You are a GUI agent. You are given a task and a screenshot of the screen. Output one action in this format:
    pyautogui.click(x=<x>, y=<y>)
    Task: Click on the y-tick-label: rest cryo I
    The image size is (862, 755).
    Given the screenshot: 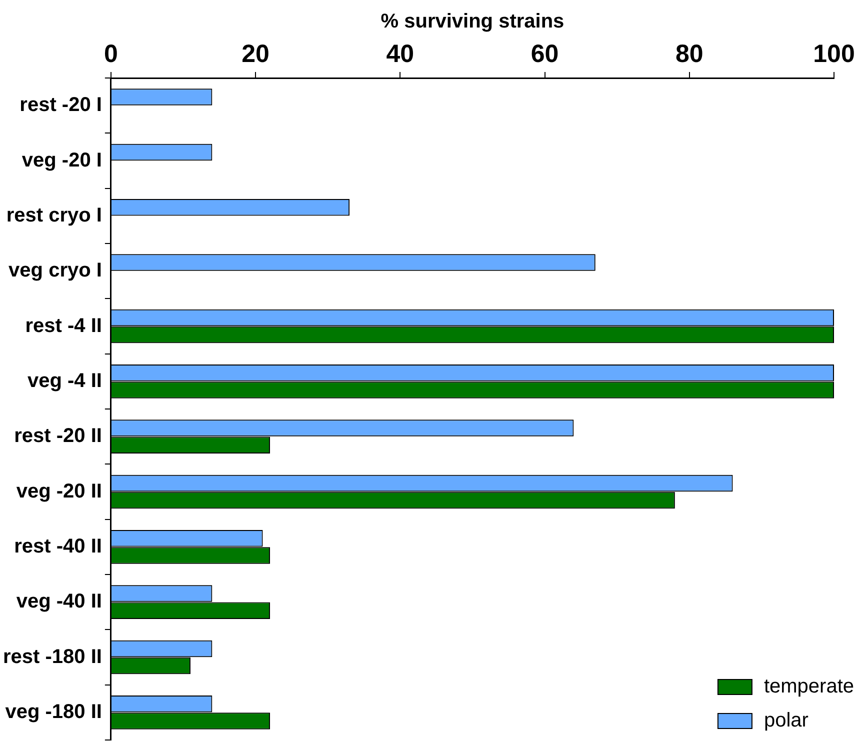 What is the action you would take?
    pyautogui.click(x=54, y=215)
    